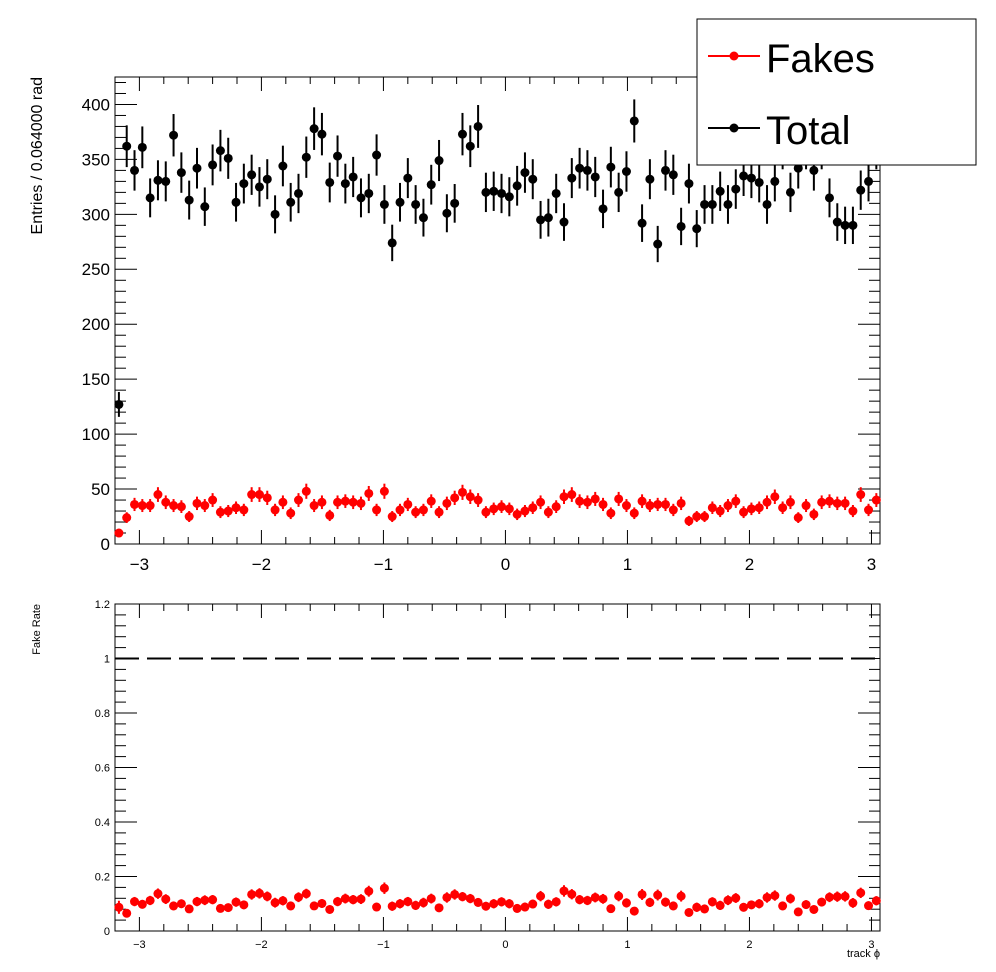 This screenshot has height=972, width=996. Describe the element at coordinates (96, 324) in the screenshot. I see `top-y-tick-label: 200` at that location.